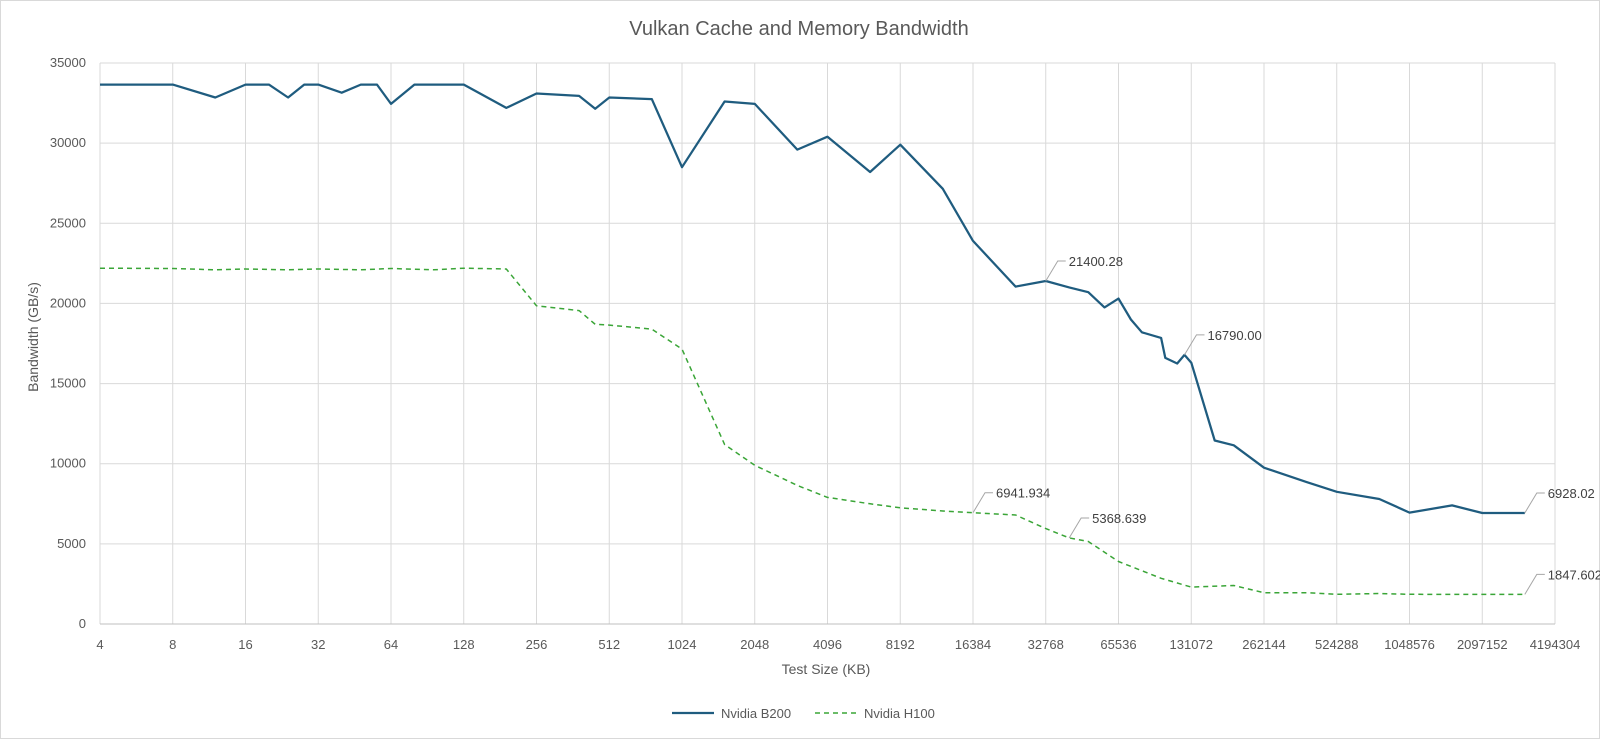  I want to click on x-tick-label: 128, so click(464, 644).